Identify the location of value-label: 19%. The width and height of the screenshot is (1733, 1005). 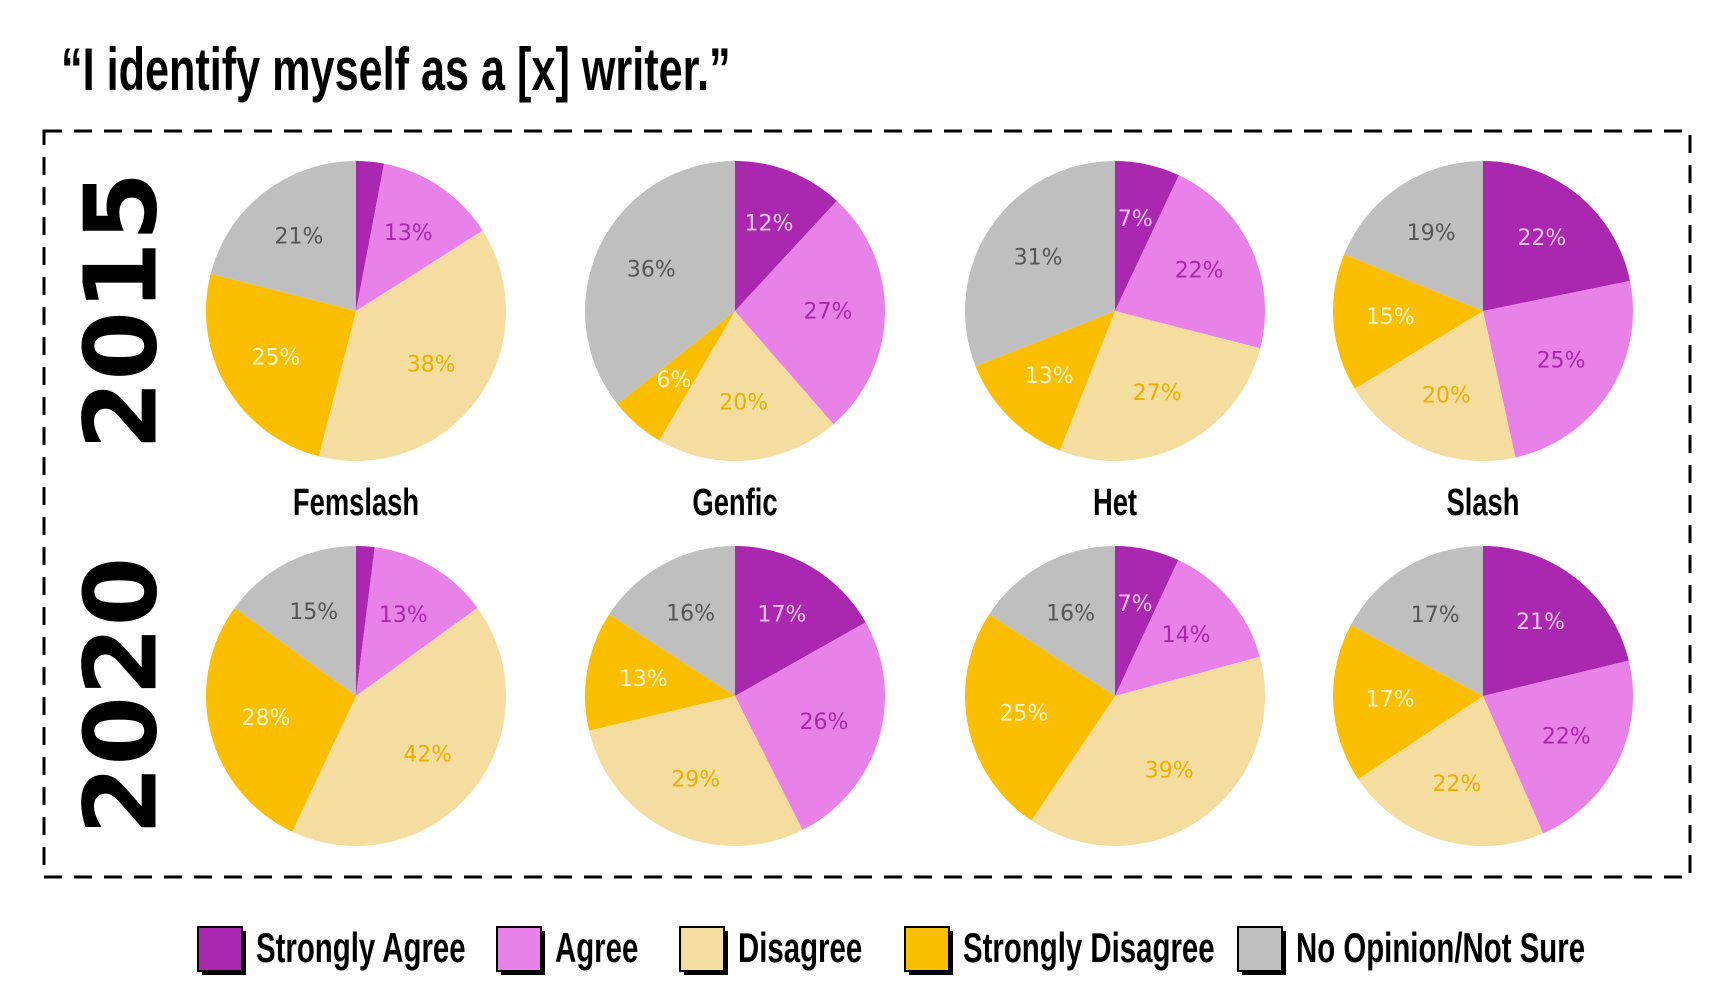
(1431, 233).